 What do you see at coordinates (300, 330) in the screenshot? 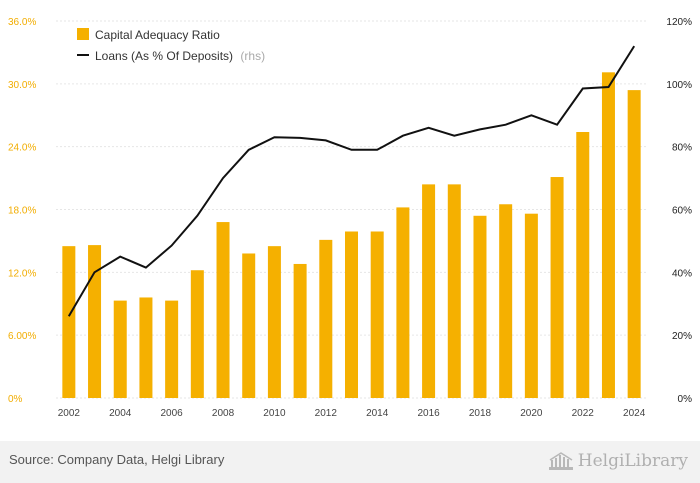
I see `bar-2011` at bounding box center [300, 330].